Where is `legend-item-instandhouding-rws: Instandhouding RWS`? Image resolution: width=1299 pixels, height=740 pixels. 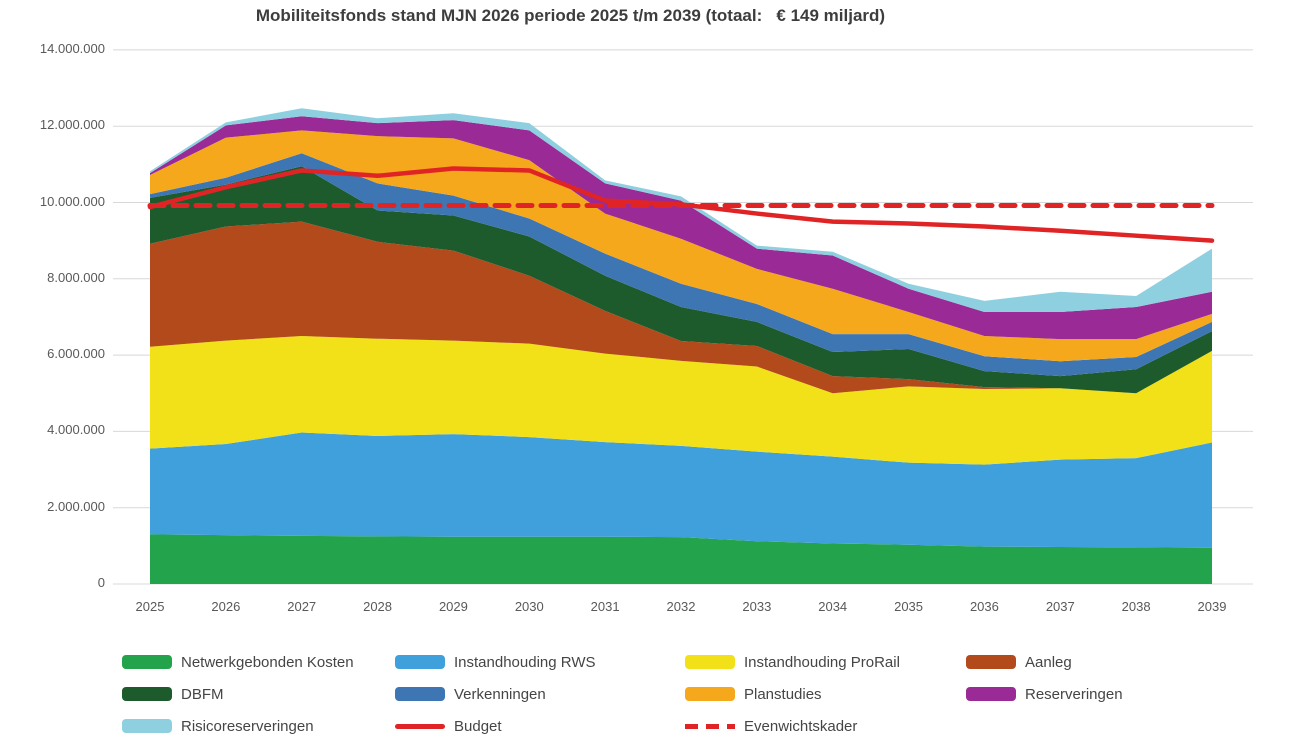
legend-item-instandhouding-rws: Instandhouding RWS is located at coordinates (495, 662).